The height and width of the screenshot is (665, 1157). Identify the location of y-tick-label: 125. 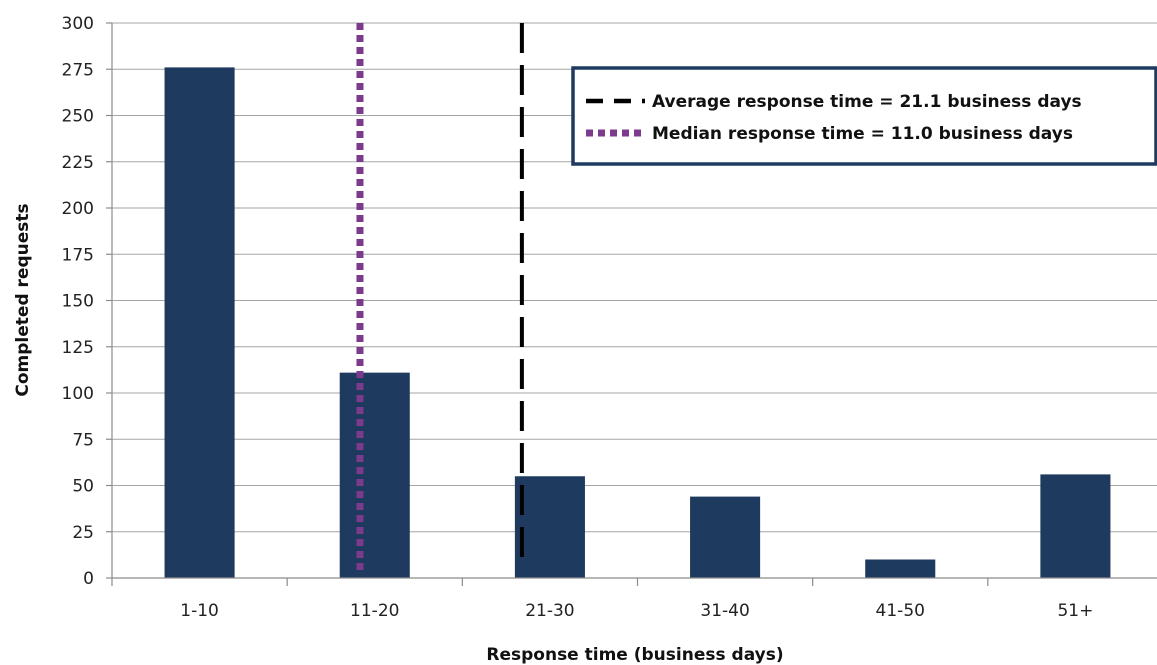
(78, 348).